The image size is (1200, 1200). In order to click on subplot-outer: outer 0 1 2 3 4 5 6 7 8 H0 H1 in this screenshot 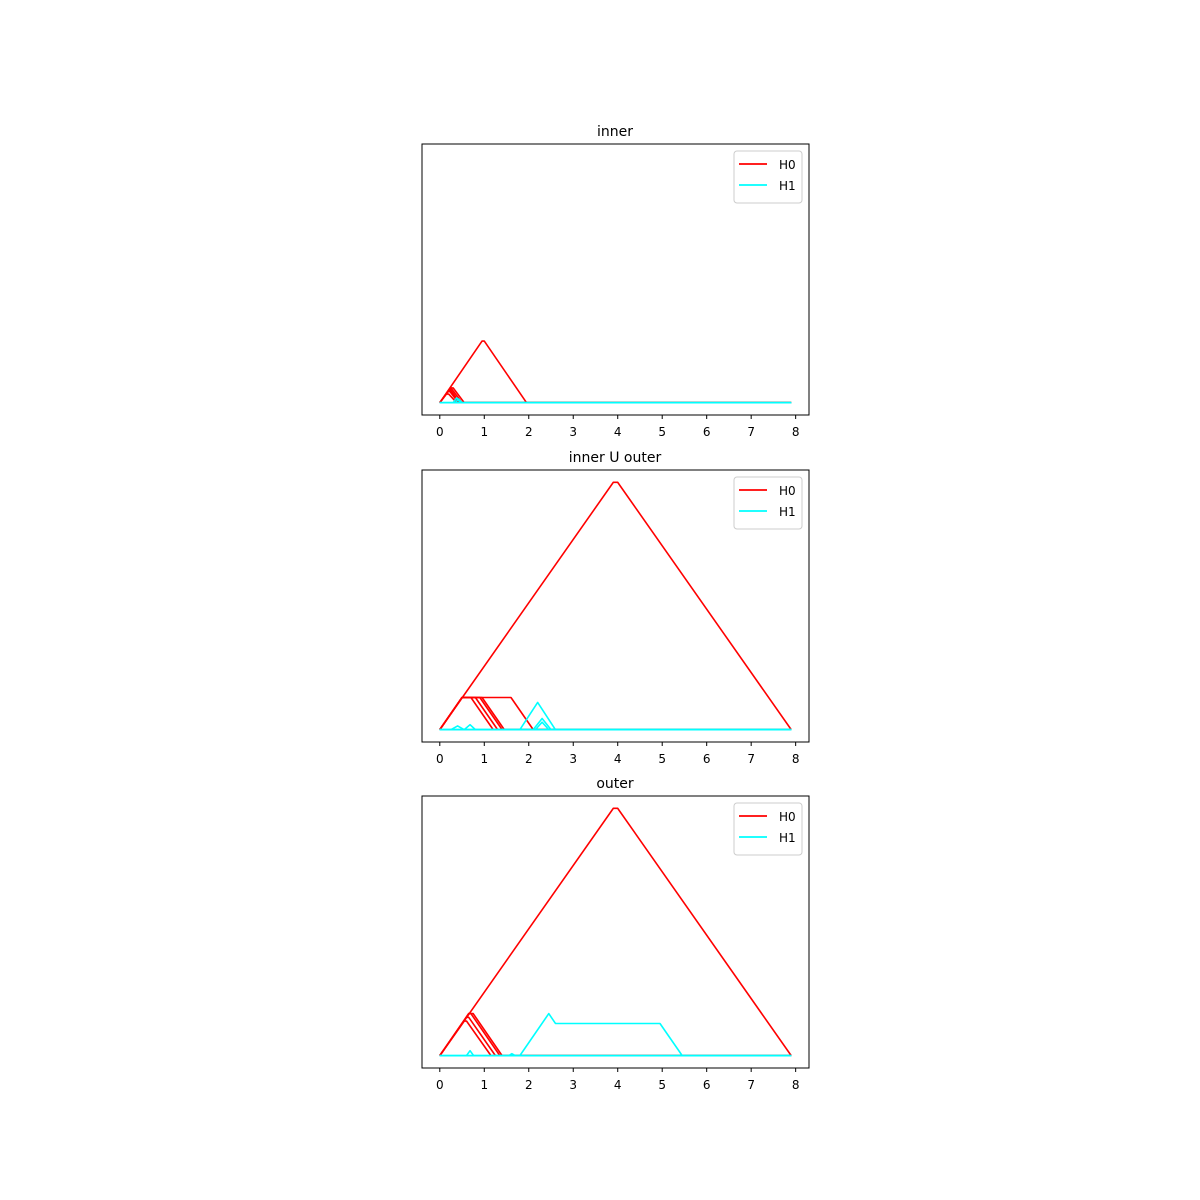, I will do `click(615, 934)`.